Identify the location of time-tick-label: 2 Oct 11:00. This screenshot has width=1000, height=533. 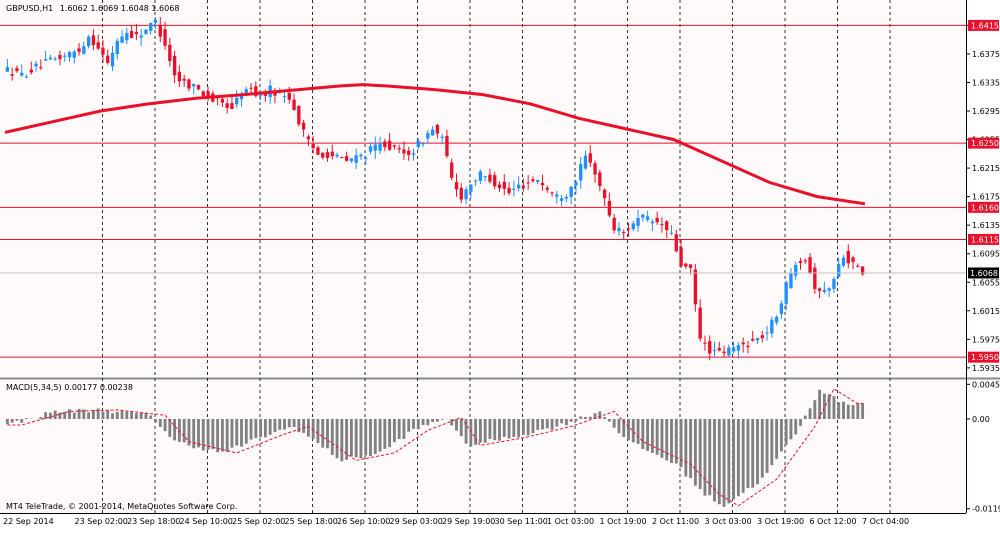
(675, 521).